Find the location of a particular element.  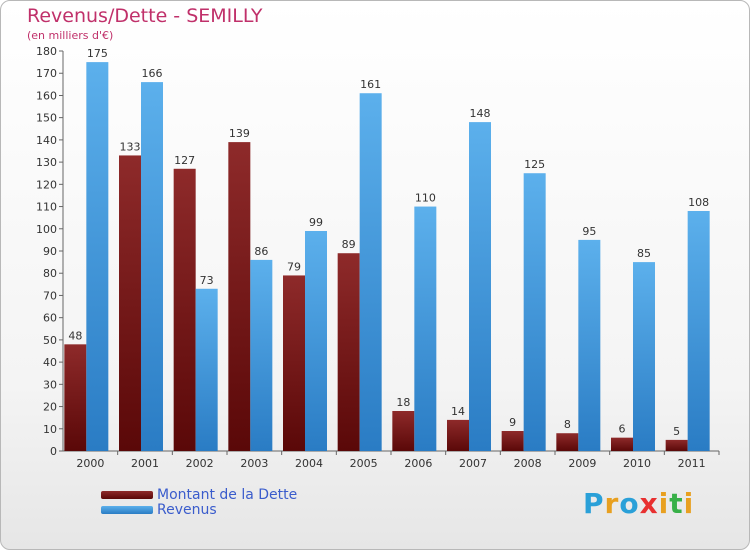

data-label-dette: 18 is located at coordinates (403, 402).